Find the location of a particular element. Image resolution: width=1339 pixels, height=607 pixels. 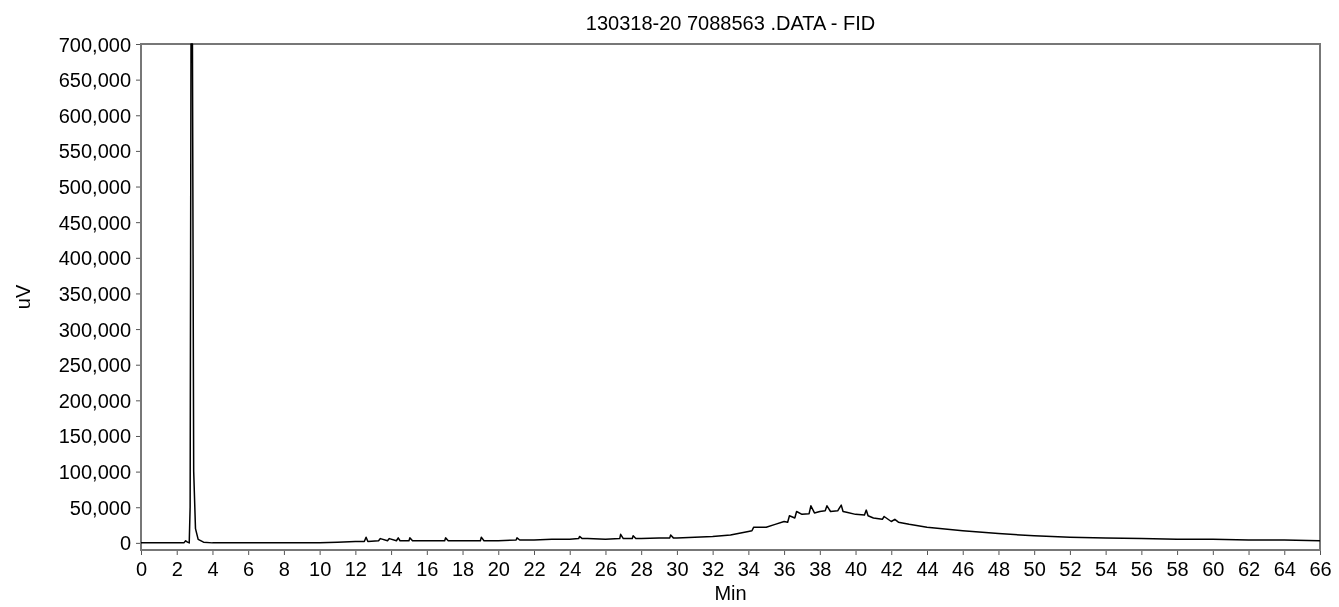

x-tick-label: 30 is located at coordinates (677, 569).